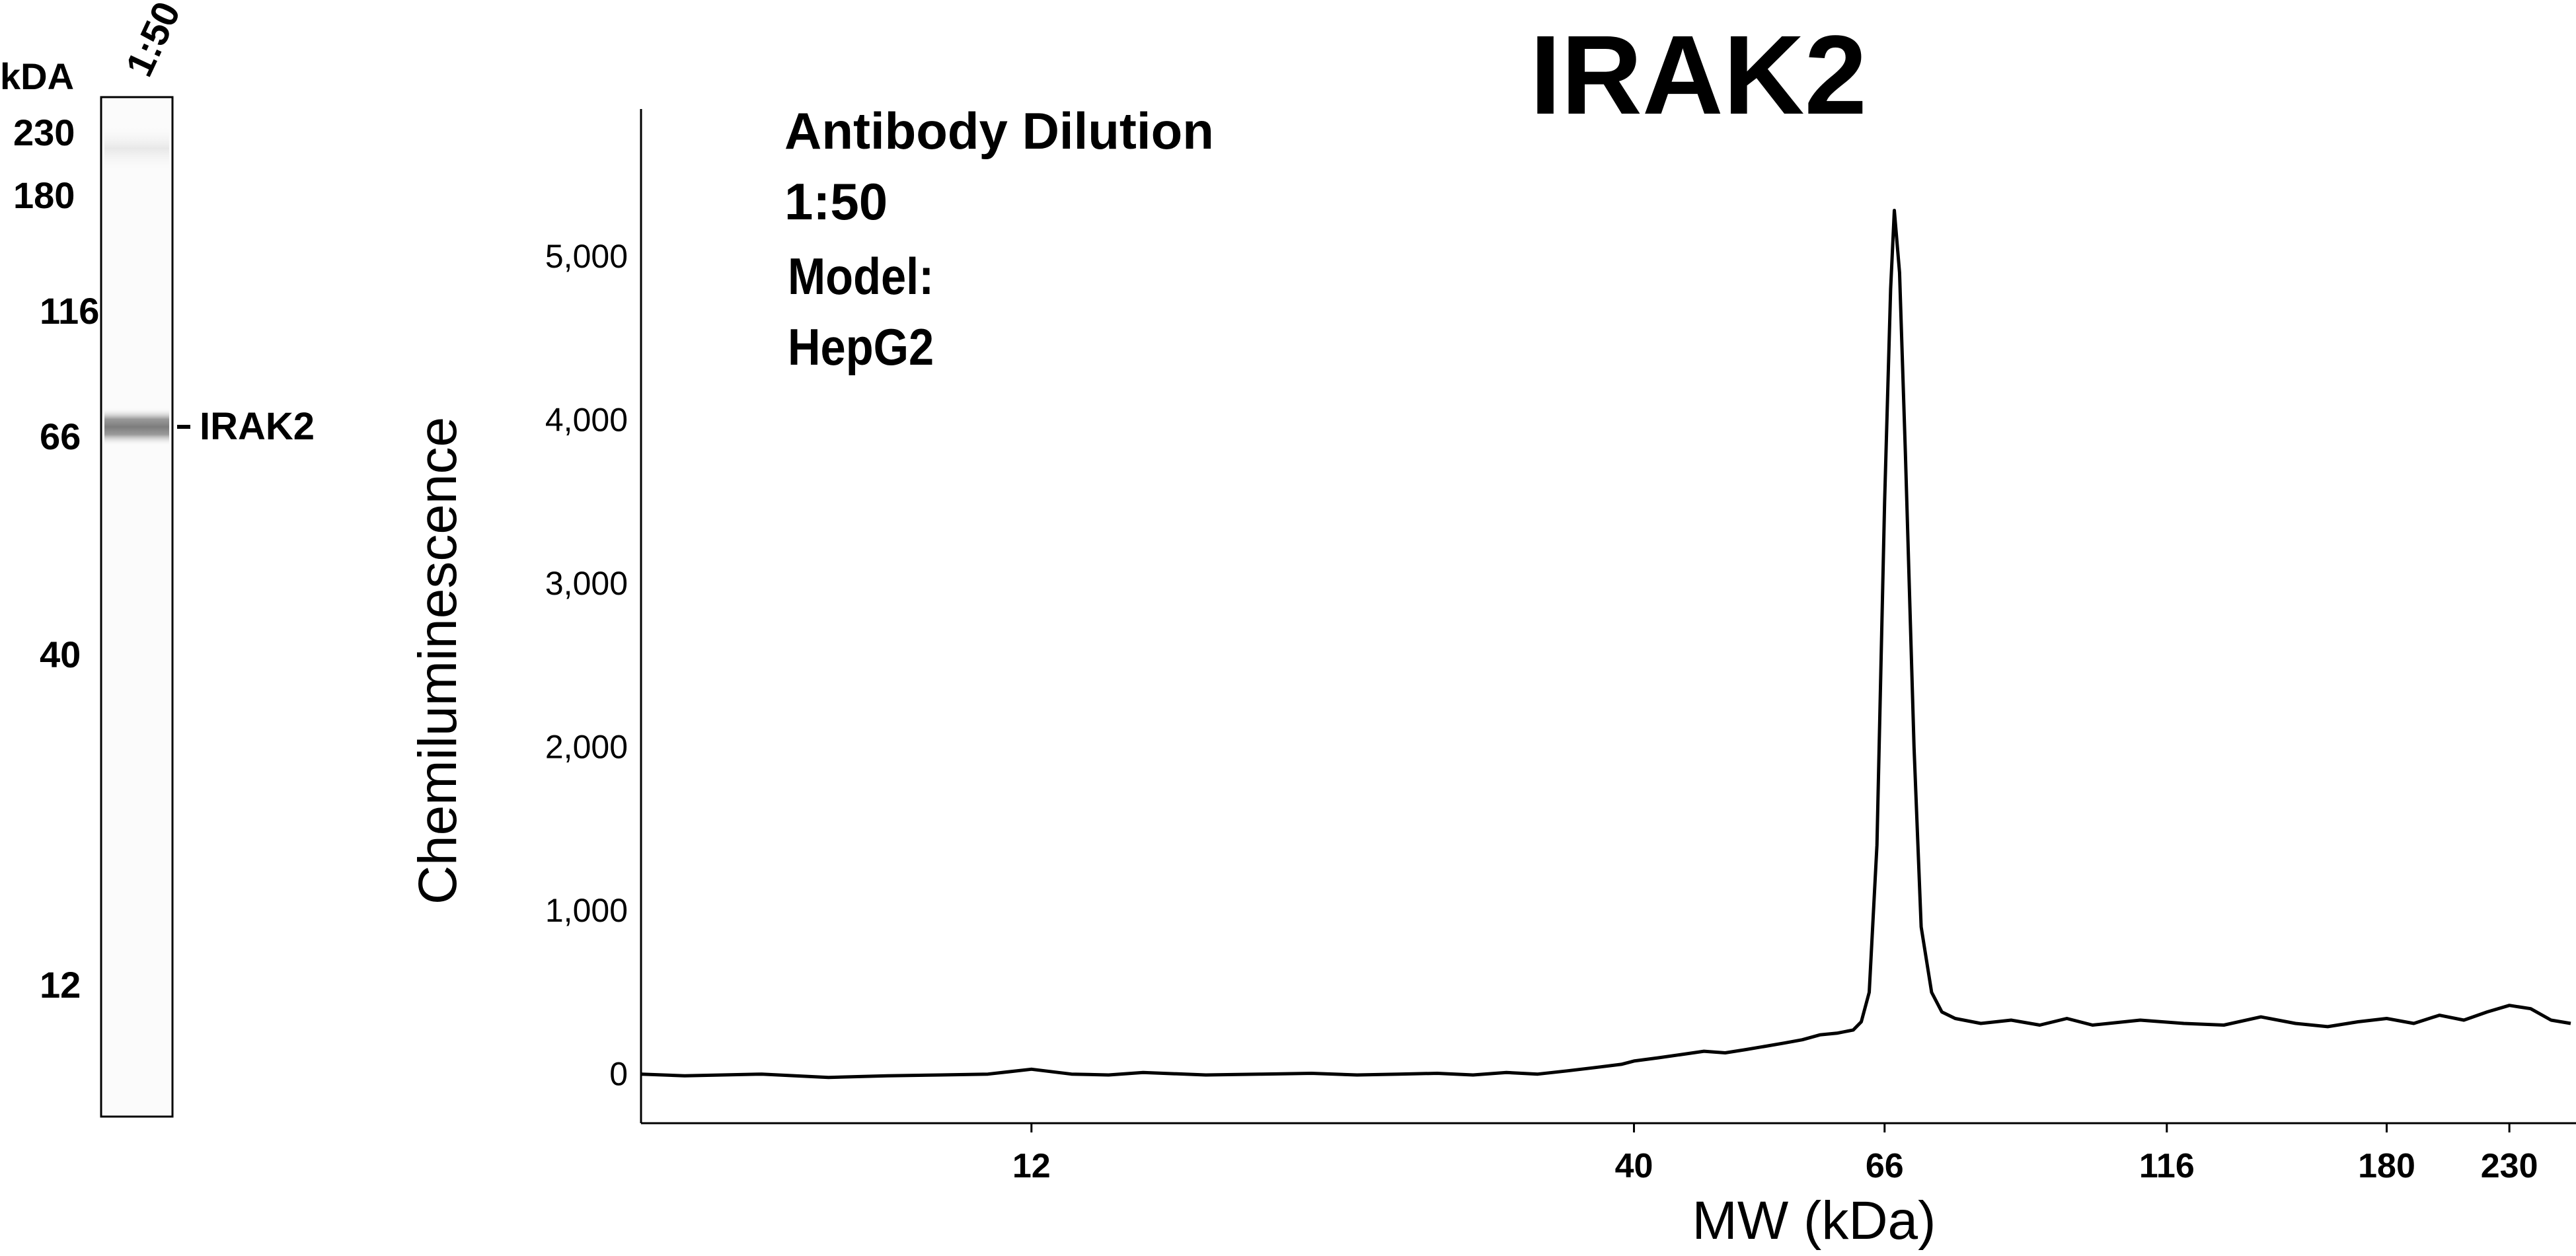  What do you see at coordinates (586, 256) in the screenshot?
I see `y-tick-label: 5,000` at bounding box center [586, 256].